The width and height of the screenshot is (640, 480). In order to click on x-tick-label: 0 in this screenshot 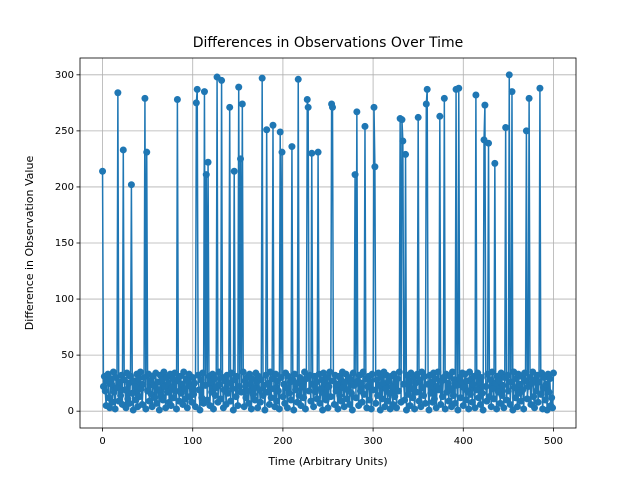, I will do `click(102, 441)`.